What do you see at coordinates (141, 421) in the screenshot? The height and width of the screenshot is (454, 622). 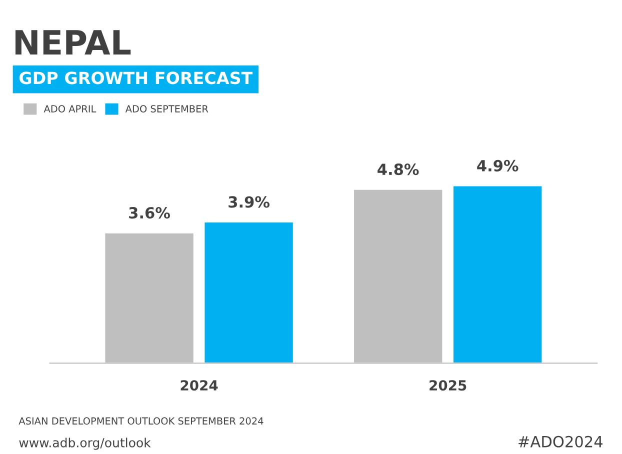 I see `text: ASIAN DEVELOPMENT OUTLOOK SEPTEMBER 2024` at bounding box center [141, 421].